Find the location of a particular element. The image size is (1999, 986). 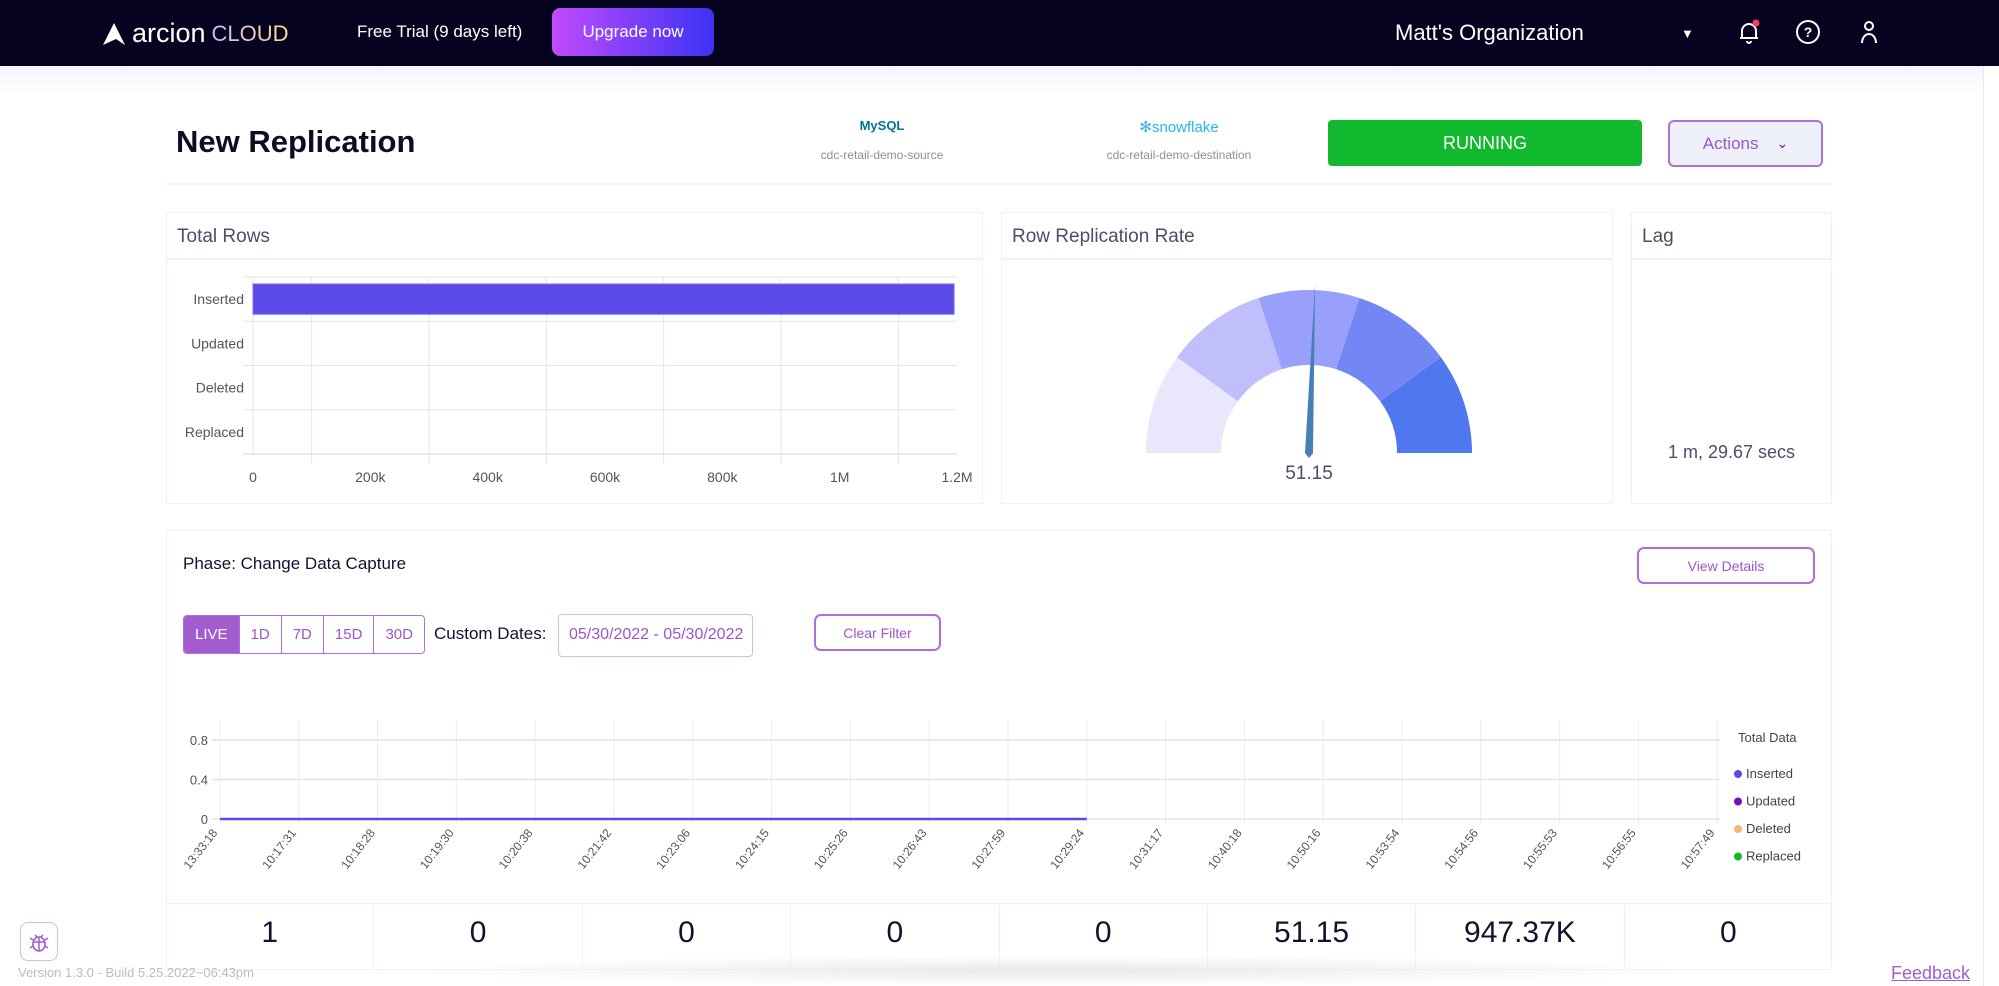

snowflake-logo: ✻snowflake is located at coordinates (1179, 127).